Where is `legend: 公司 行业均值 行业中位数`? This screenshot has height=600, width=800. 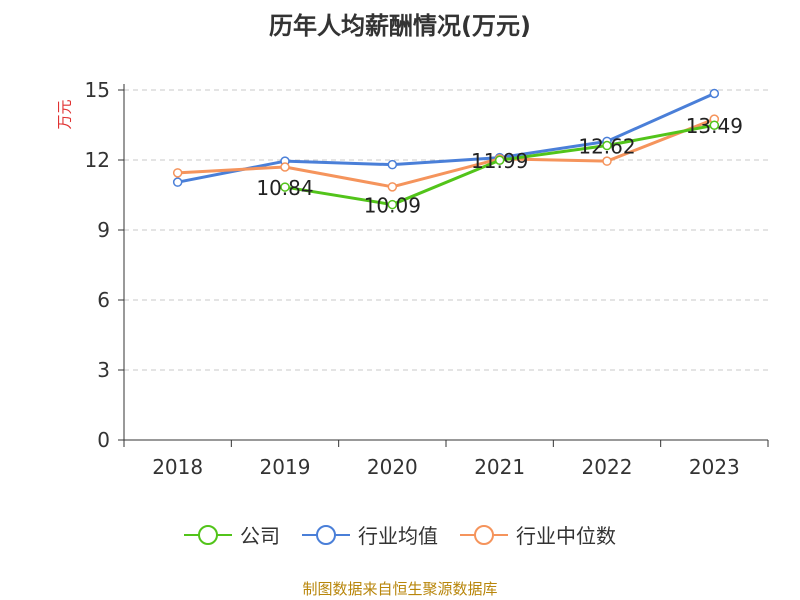
legend: 公司 行业均值 行业中位数 is located at coordinates (400, 534).